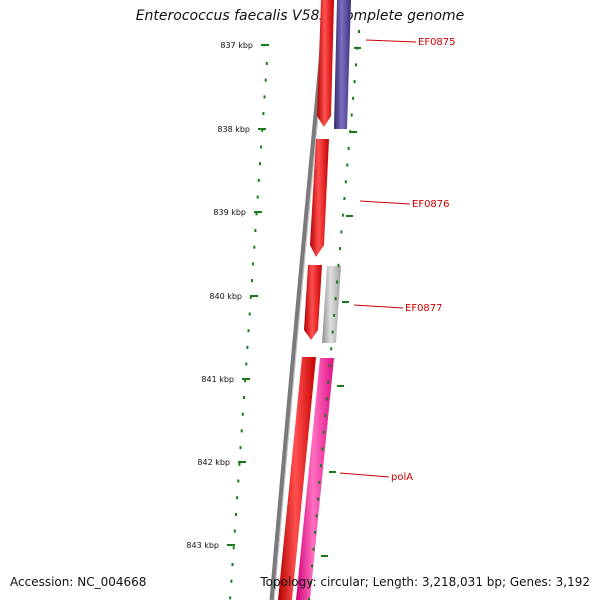 The image size is (600, 600). What do you see at coordinates (229, 212) in the screenshot?
I see `ruler-tick-label: 839 kbp` at bounding box center [229, 212].